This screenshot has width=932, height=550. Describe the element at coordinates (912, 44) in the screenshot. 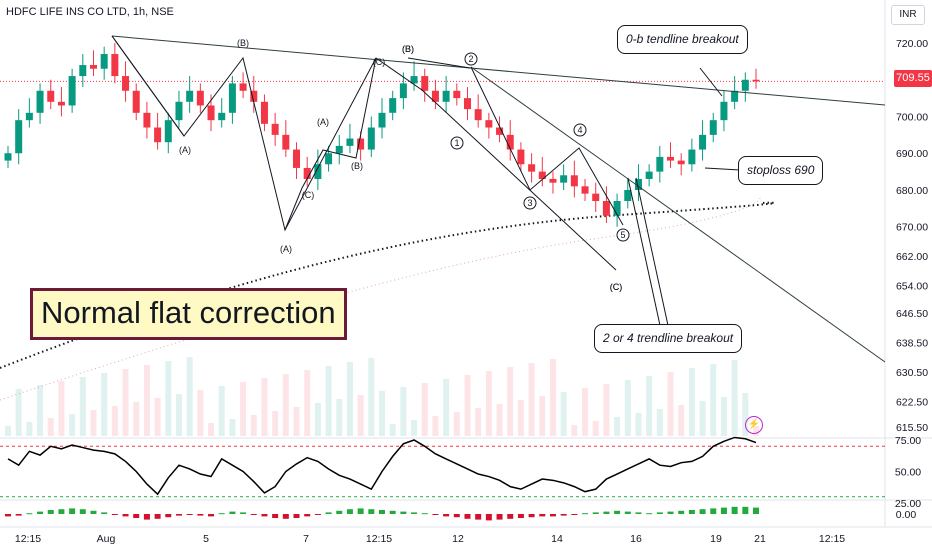

I see `y-tick-label: 720.00` at that location.